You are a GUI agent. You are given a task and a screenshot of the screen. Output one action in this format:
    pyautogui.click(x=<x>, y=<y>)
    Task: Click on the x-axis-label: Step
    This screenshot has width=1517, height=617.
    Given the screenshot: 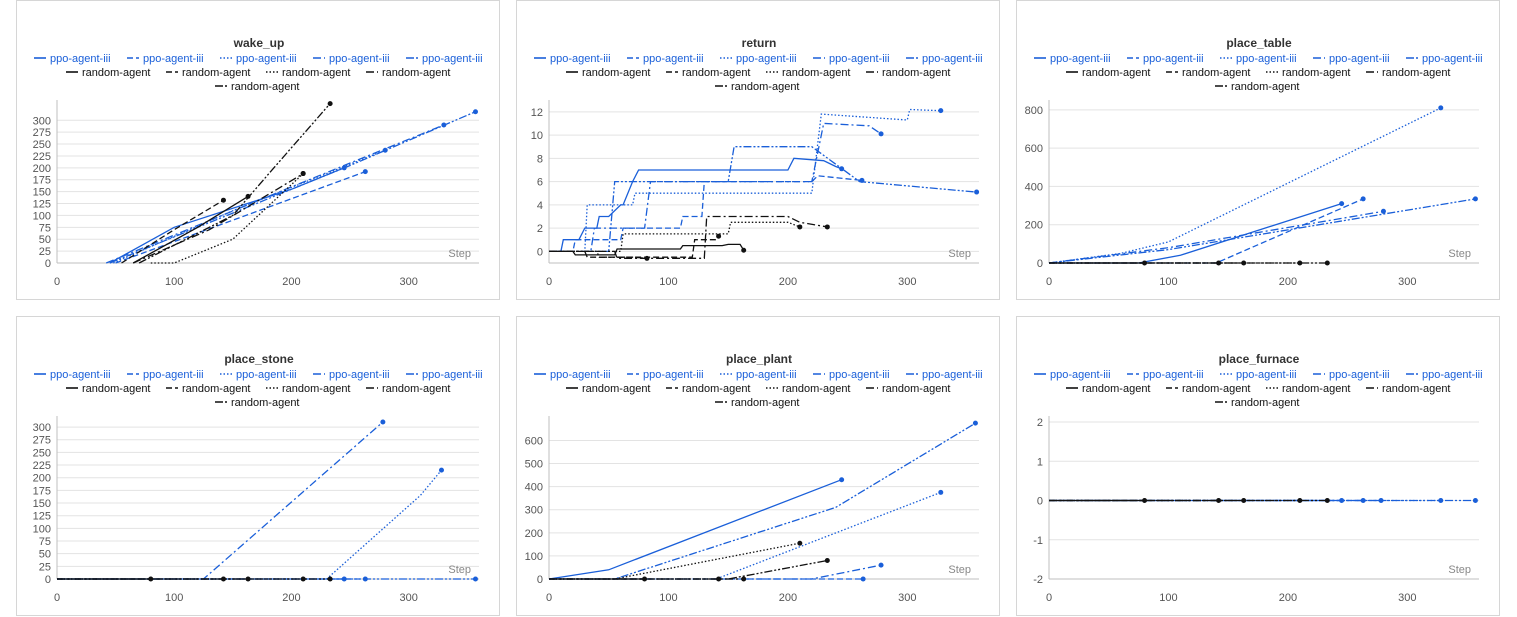 What is the action you would take?
    pyautogui.click(x=459, y=570)
    